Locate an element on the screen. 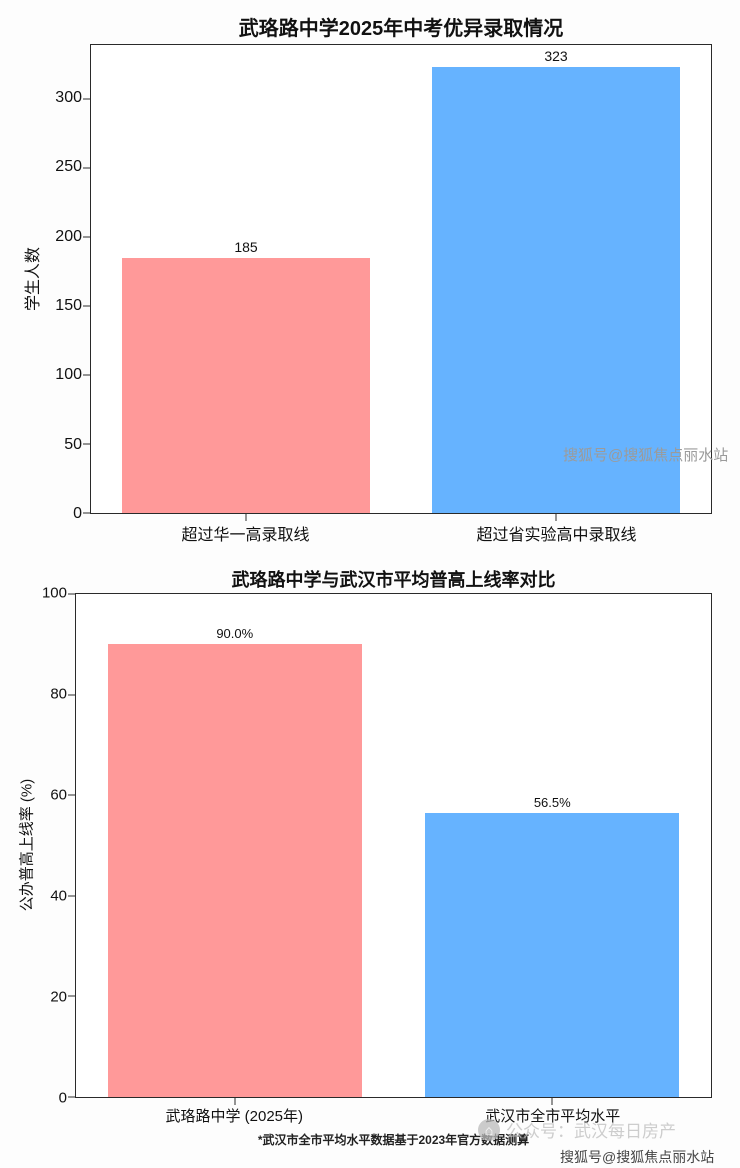  y-tick-label: 250 is located at coordinates (68, 167).